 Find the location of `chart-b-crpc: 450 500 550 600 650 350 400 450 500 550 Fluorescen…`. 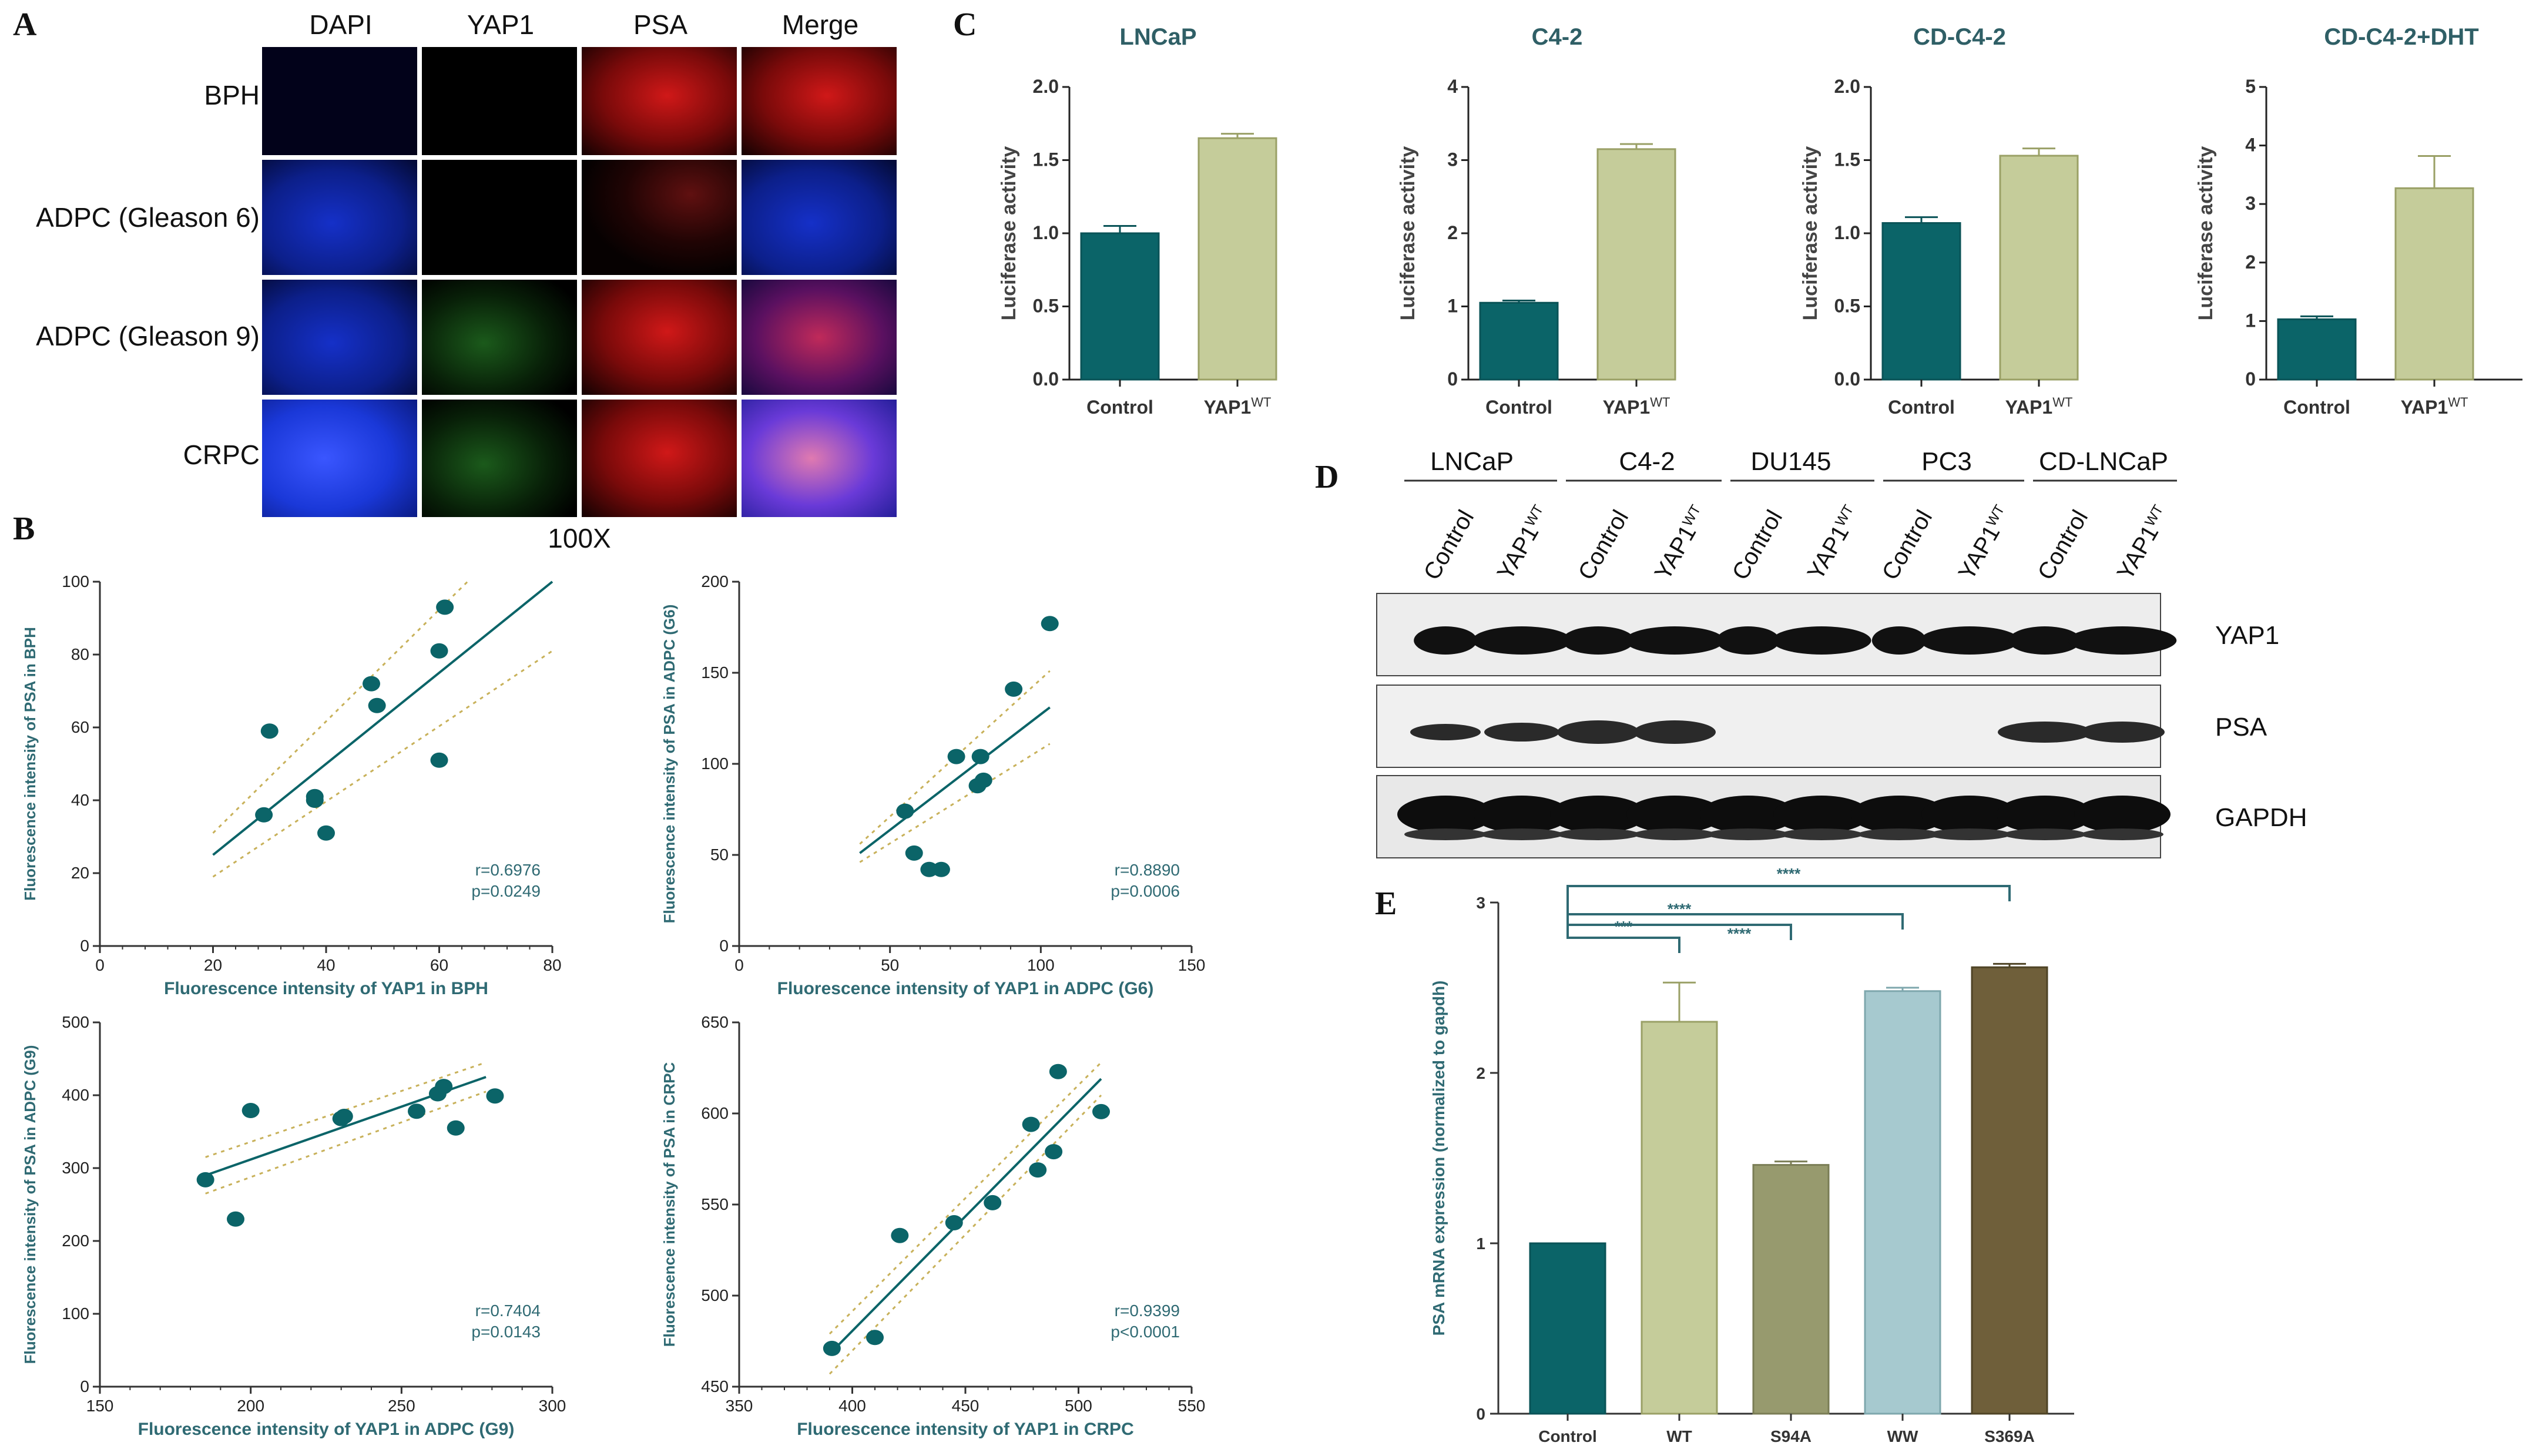

chart-b-crpc: 450 500 550 600 650 350 400 450 500 550 Fluorescen… is located at coordinates (932, 1226).